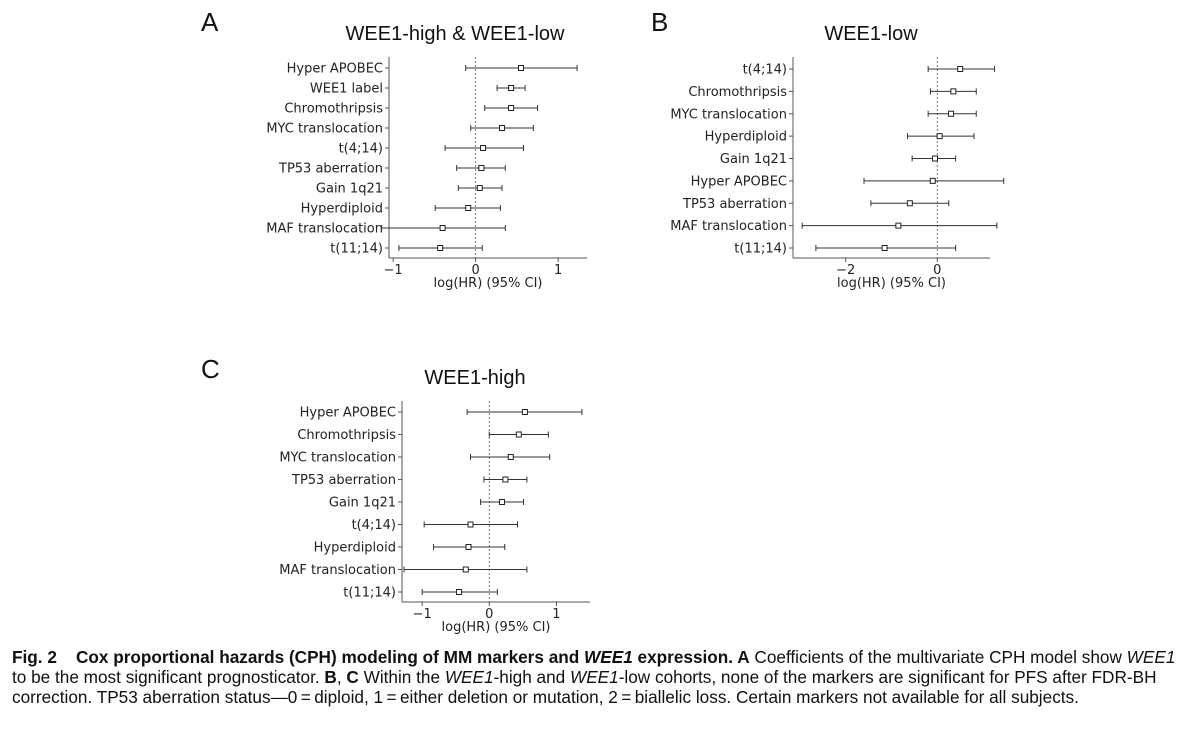  I want to click on x-axis-title-c: log(HR) (95% CI), so click(496, 627).